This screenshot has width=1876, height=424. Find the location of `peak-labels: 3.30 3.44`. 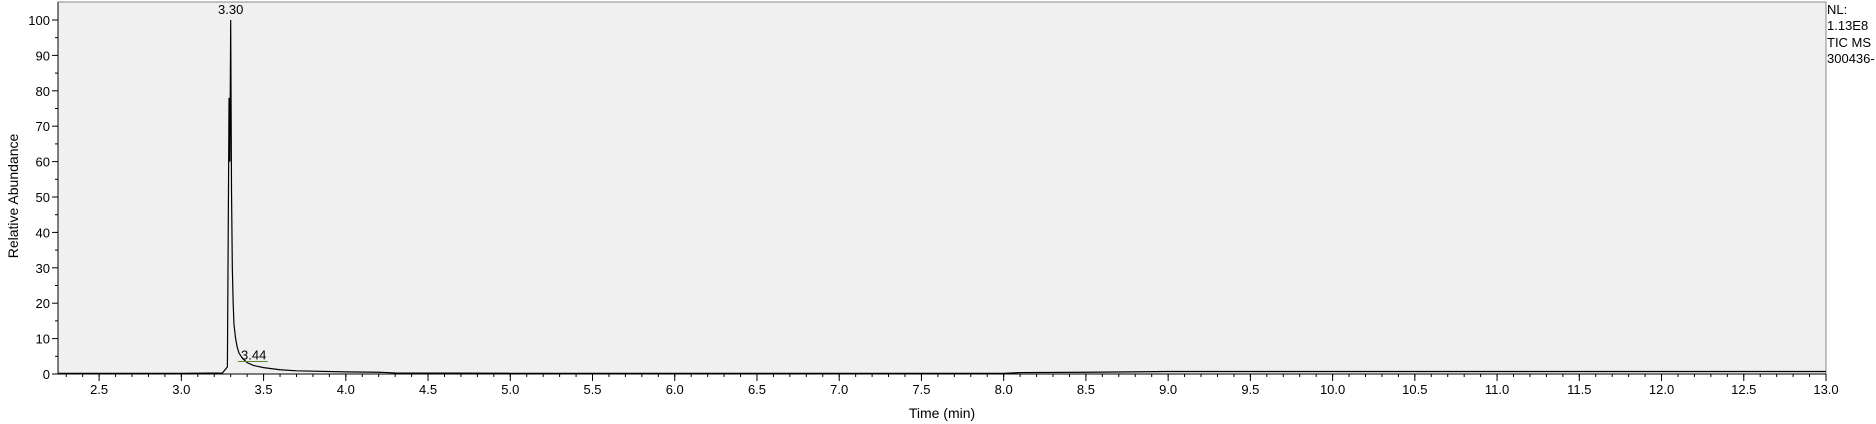

peak-labels: 3.30 3.44 is located at coordinates (243, 182).